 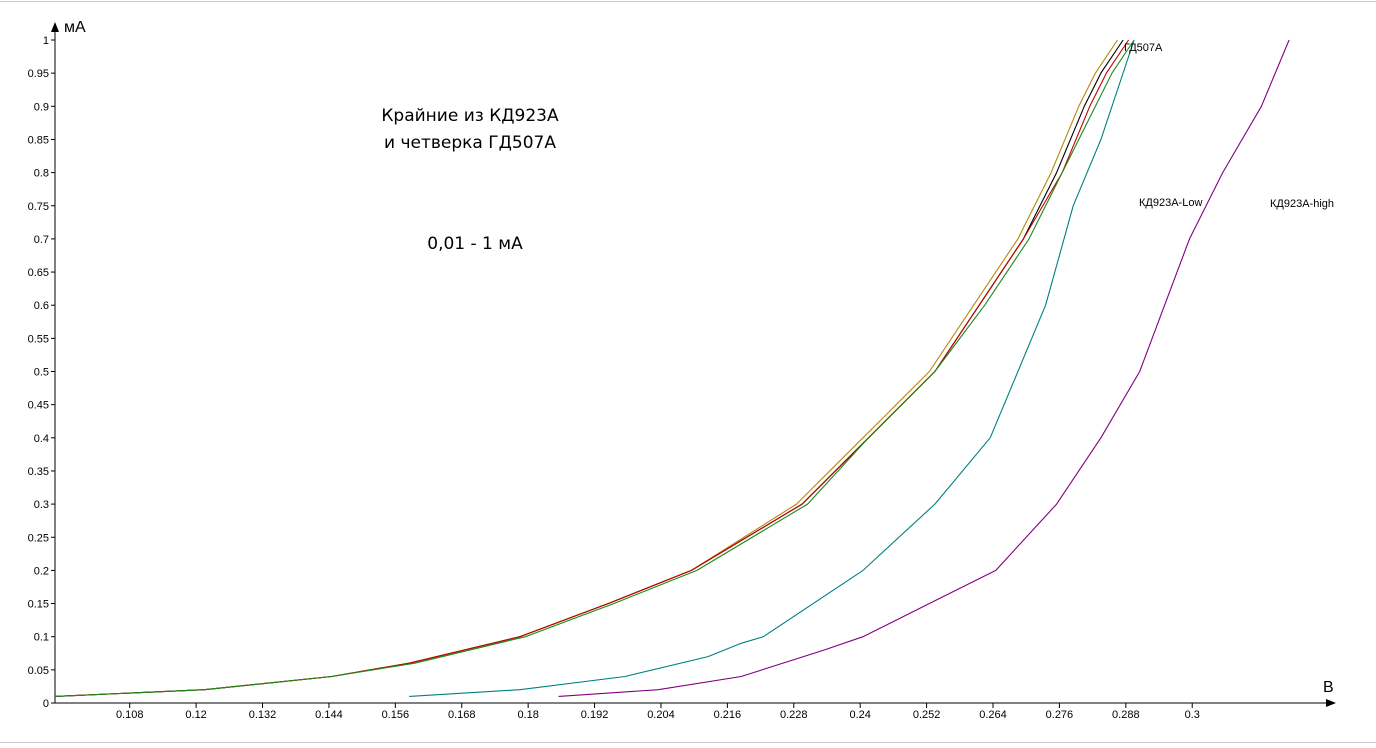 What do you see at coordinates (41, 373) in the screenshot?
I see `y-tick-label: 0.5` at bounding box center [41, 373].